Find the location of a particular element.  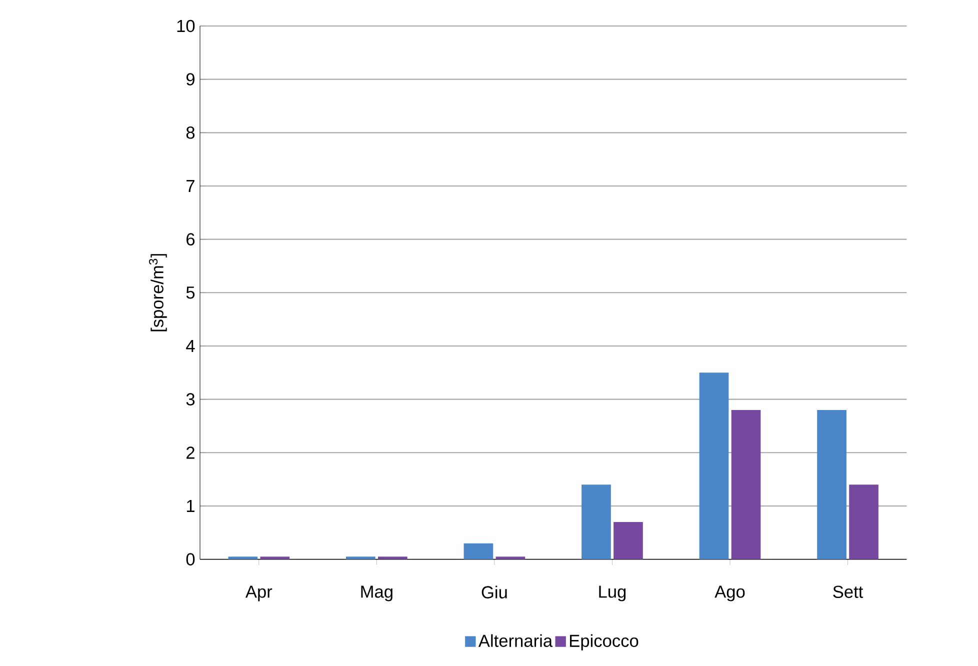

x-tick-label: Giu is located at coordinates (494, 592).